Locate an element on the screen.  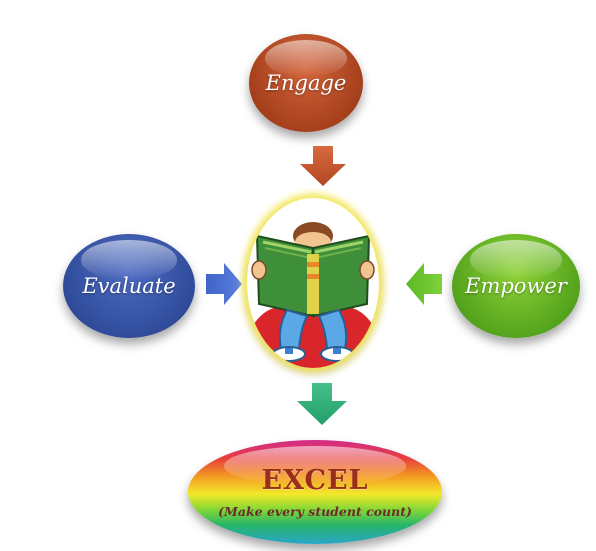
evaluate-label: Evaluate is located at coordinates (129, 286).